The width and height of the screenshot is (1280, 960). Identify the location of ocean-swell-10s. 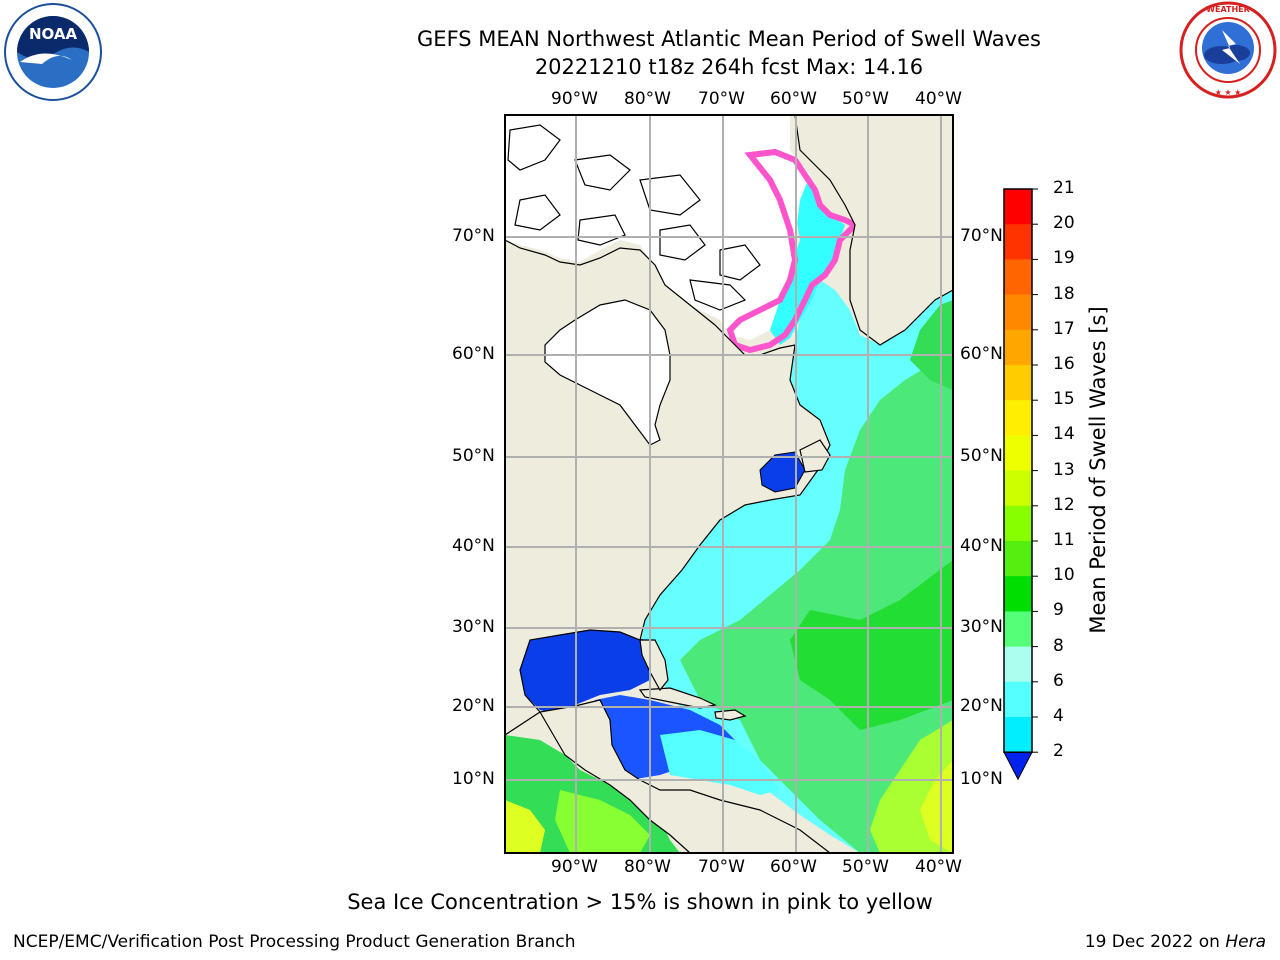
(816, 601).